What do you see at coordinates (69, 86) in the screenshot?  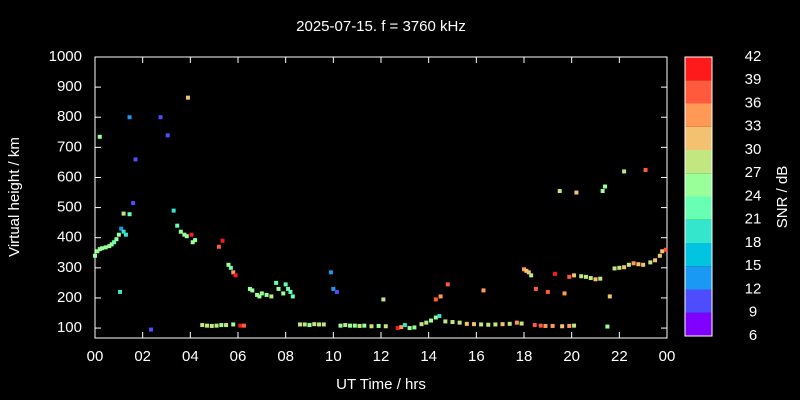 I see `y-tick-label: 900` at bounding box center [69, 86].